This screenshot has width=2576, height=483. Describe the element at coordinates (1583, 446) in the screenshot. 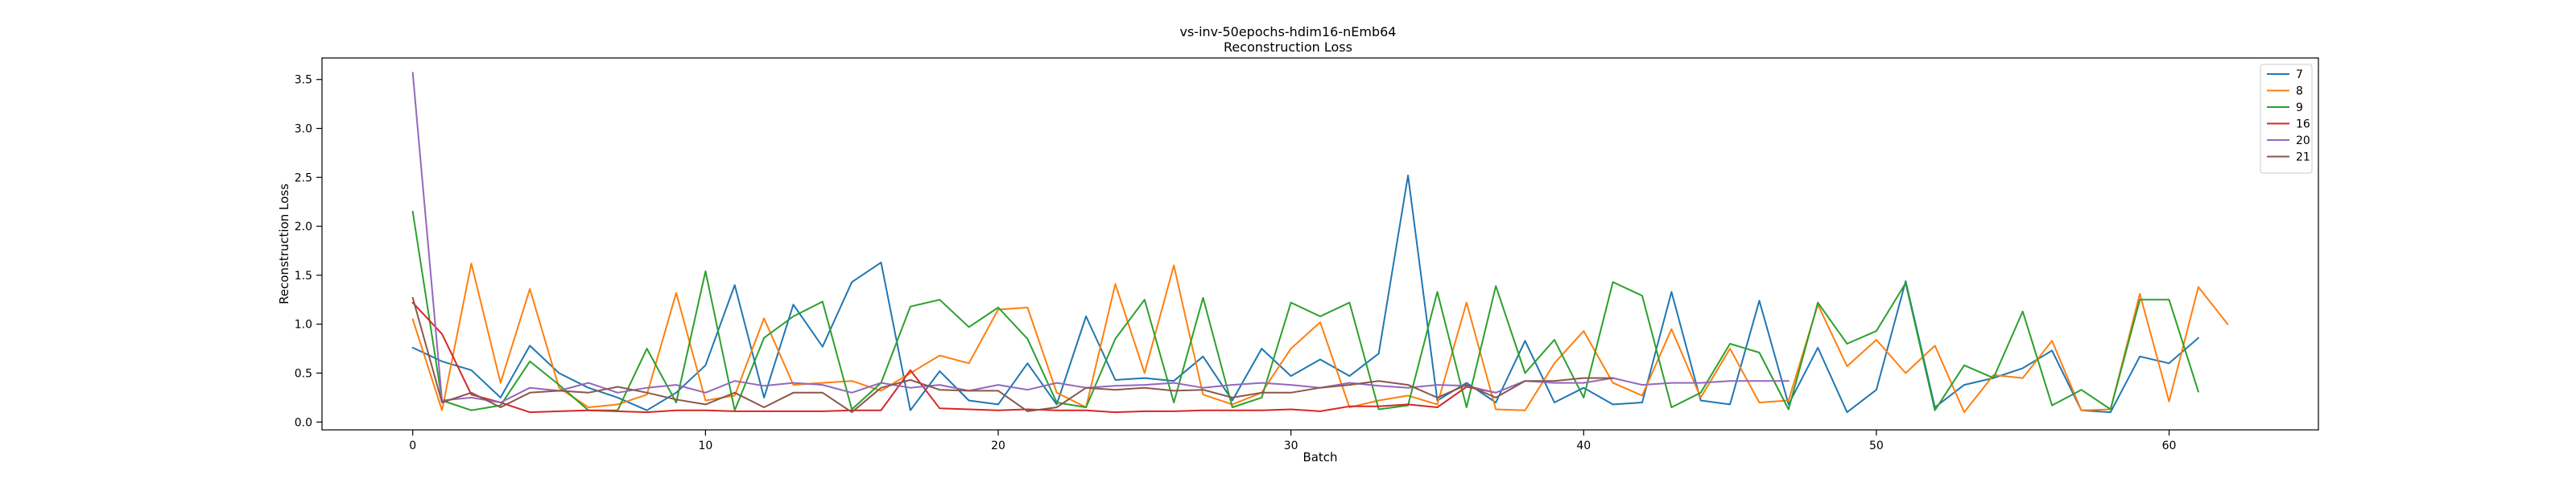

I see `x-tick-label: 40` at that location.